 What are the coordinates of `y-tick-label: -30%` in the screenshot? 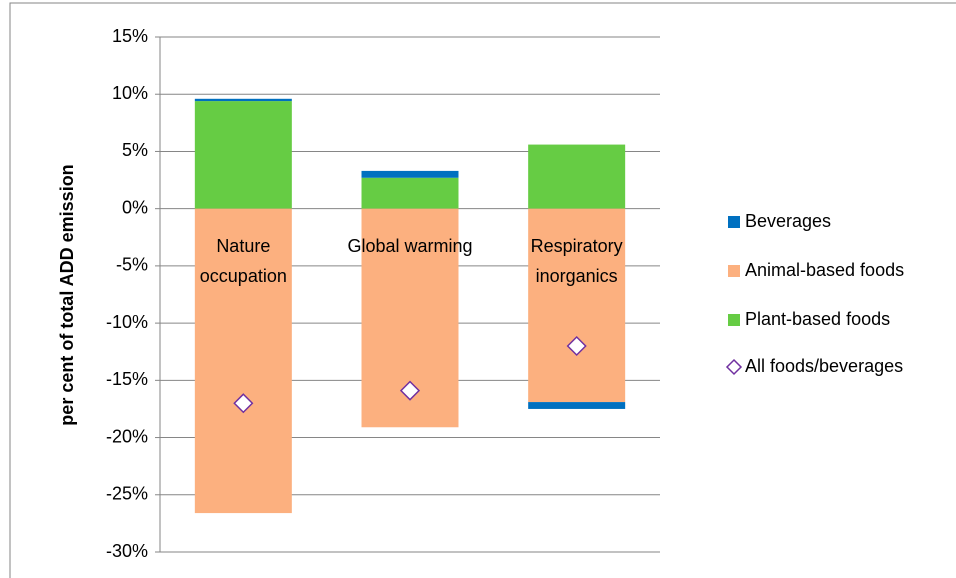 It's located at (127, 551).